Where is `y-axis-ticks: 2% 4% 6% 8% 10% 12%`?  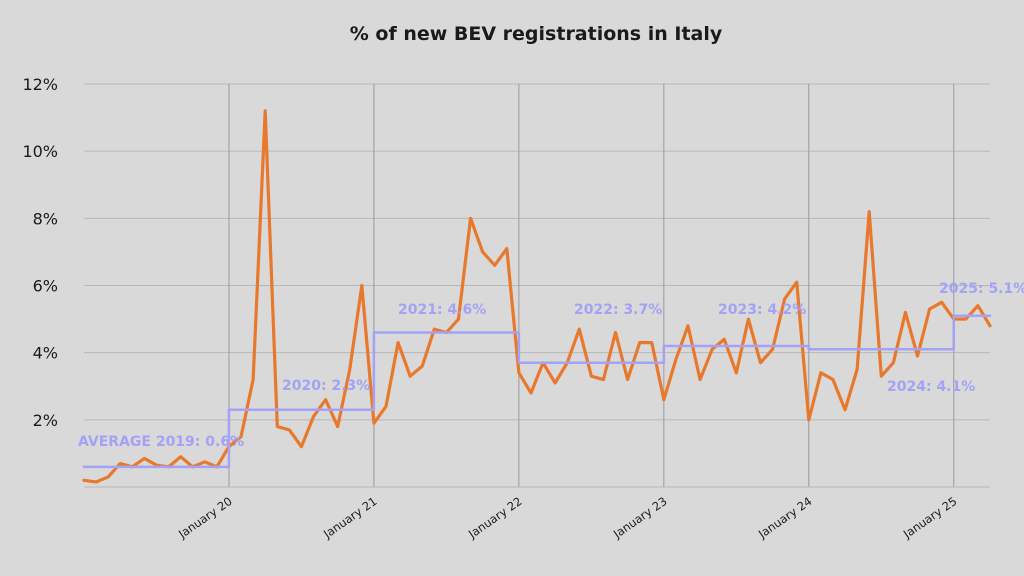
y-axis-ticks: 2% 4% 6% 8% 10% 12% is located at coordinates (40, 252).